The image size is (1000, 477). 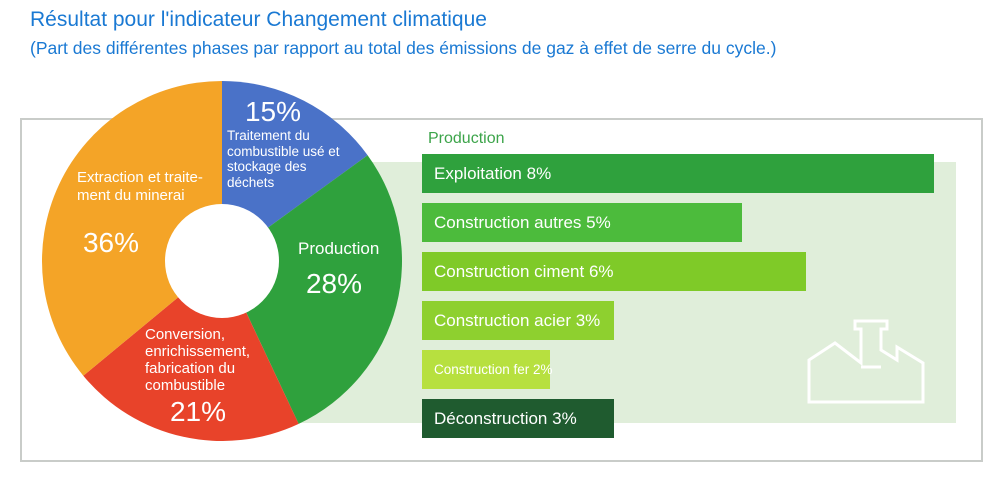 I want to click on donut-label-extraction: Extraction et traite- ment du minerai, so click(x=140, y=186).